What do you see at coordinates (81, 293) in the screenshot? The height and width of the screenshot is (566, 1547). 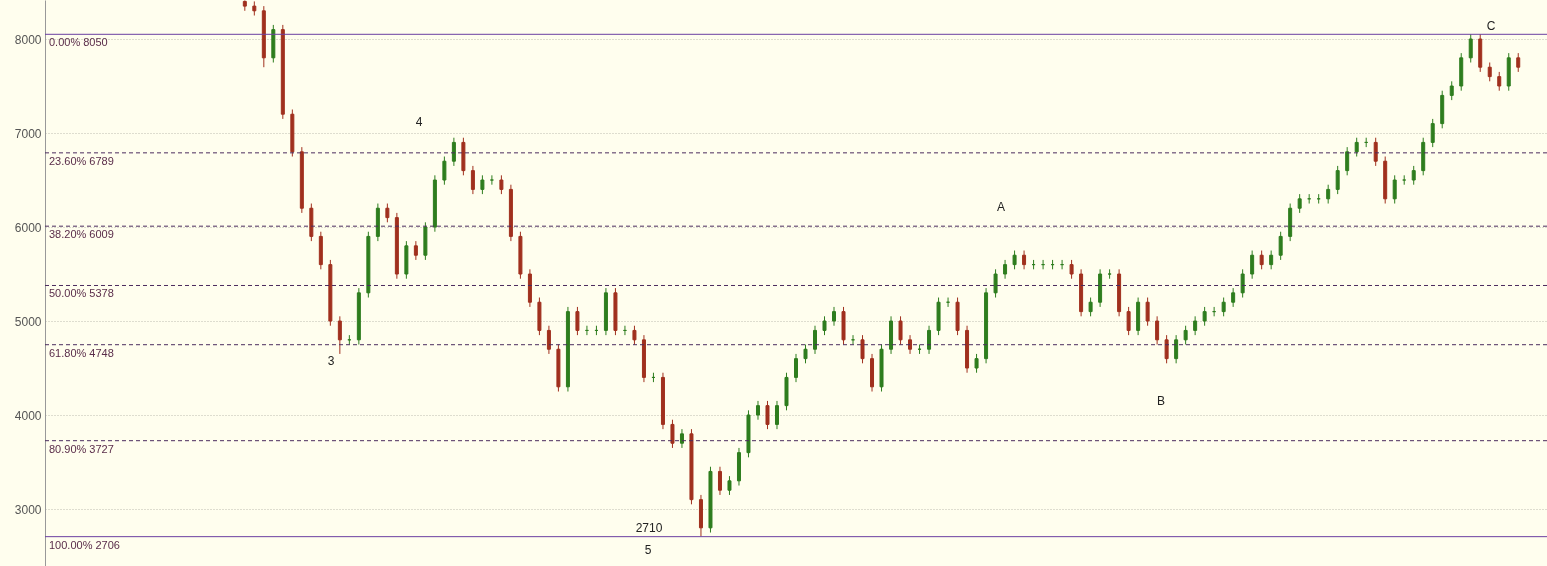 I see `ref-line-label: 50.00% 5378` at bounding box center [81, 293].